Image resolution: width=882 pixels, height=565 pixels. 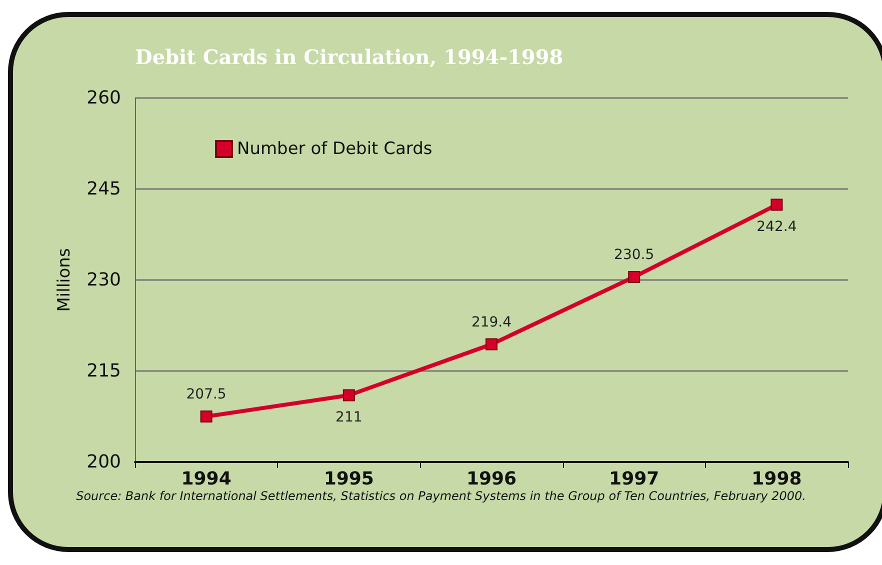 I want to click on legend-label: Number of Debit Cards, so click(x=334, y=149).